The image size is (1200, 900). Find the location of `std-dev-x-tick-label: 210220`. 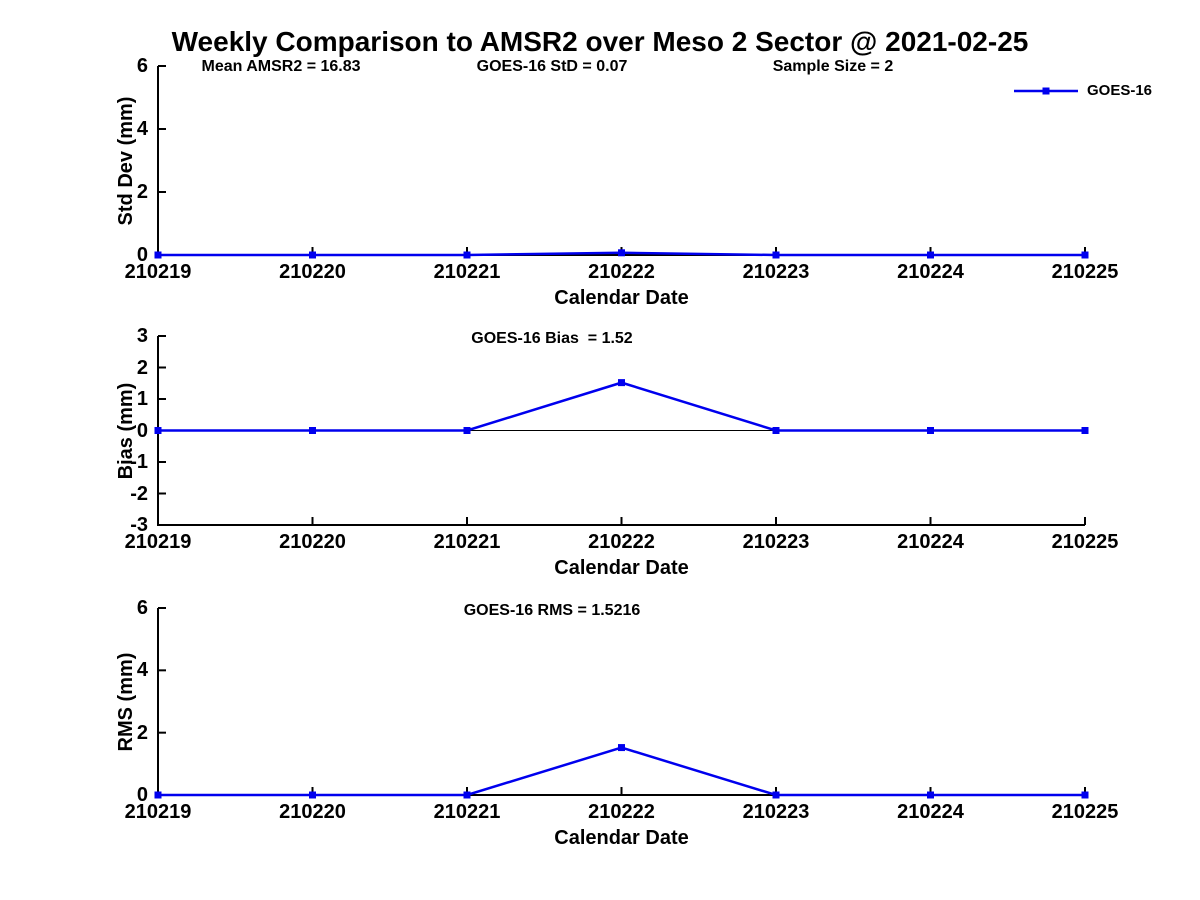

std-dev-x-tick-label: 210220 is located at coordinates (312, 272).